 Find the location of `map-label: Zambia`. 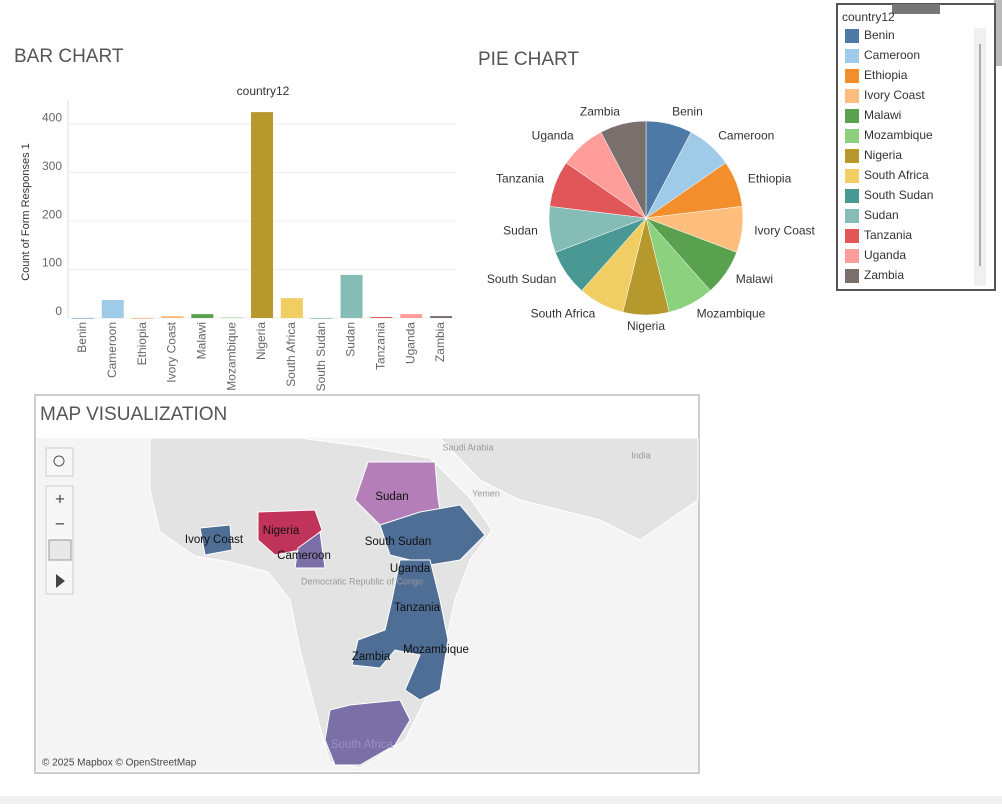

map-label: Zambia is located at coordinates (371, 657).